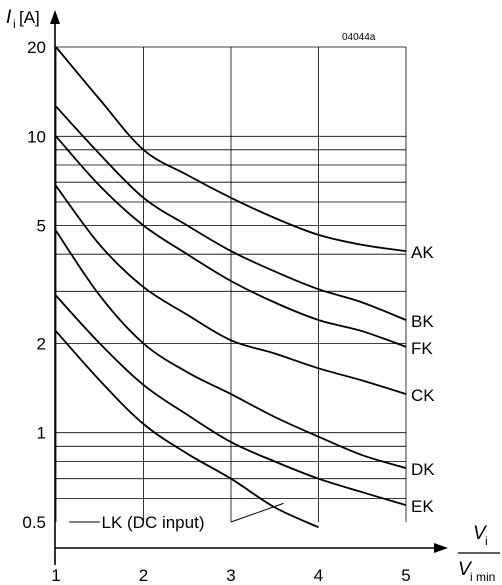  Describe the element at coordinates (29, 17) in the screenshot. I see `y-axis-title-unit: [A]` at that location.